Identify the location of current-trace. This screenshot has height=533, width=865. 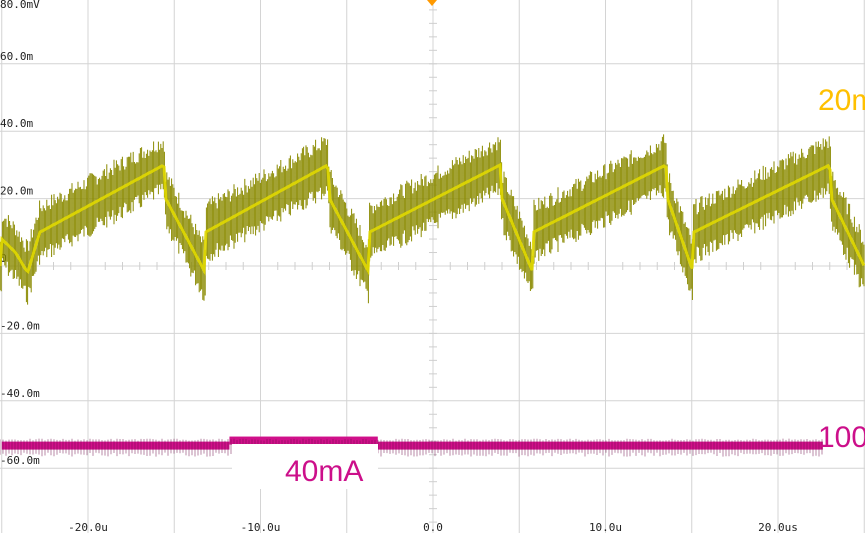
(411, 446).